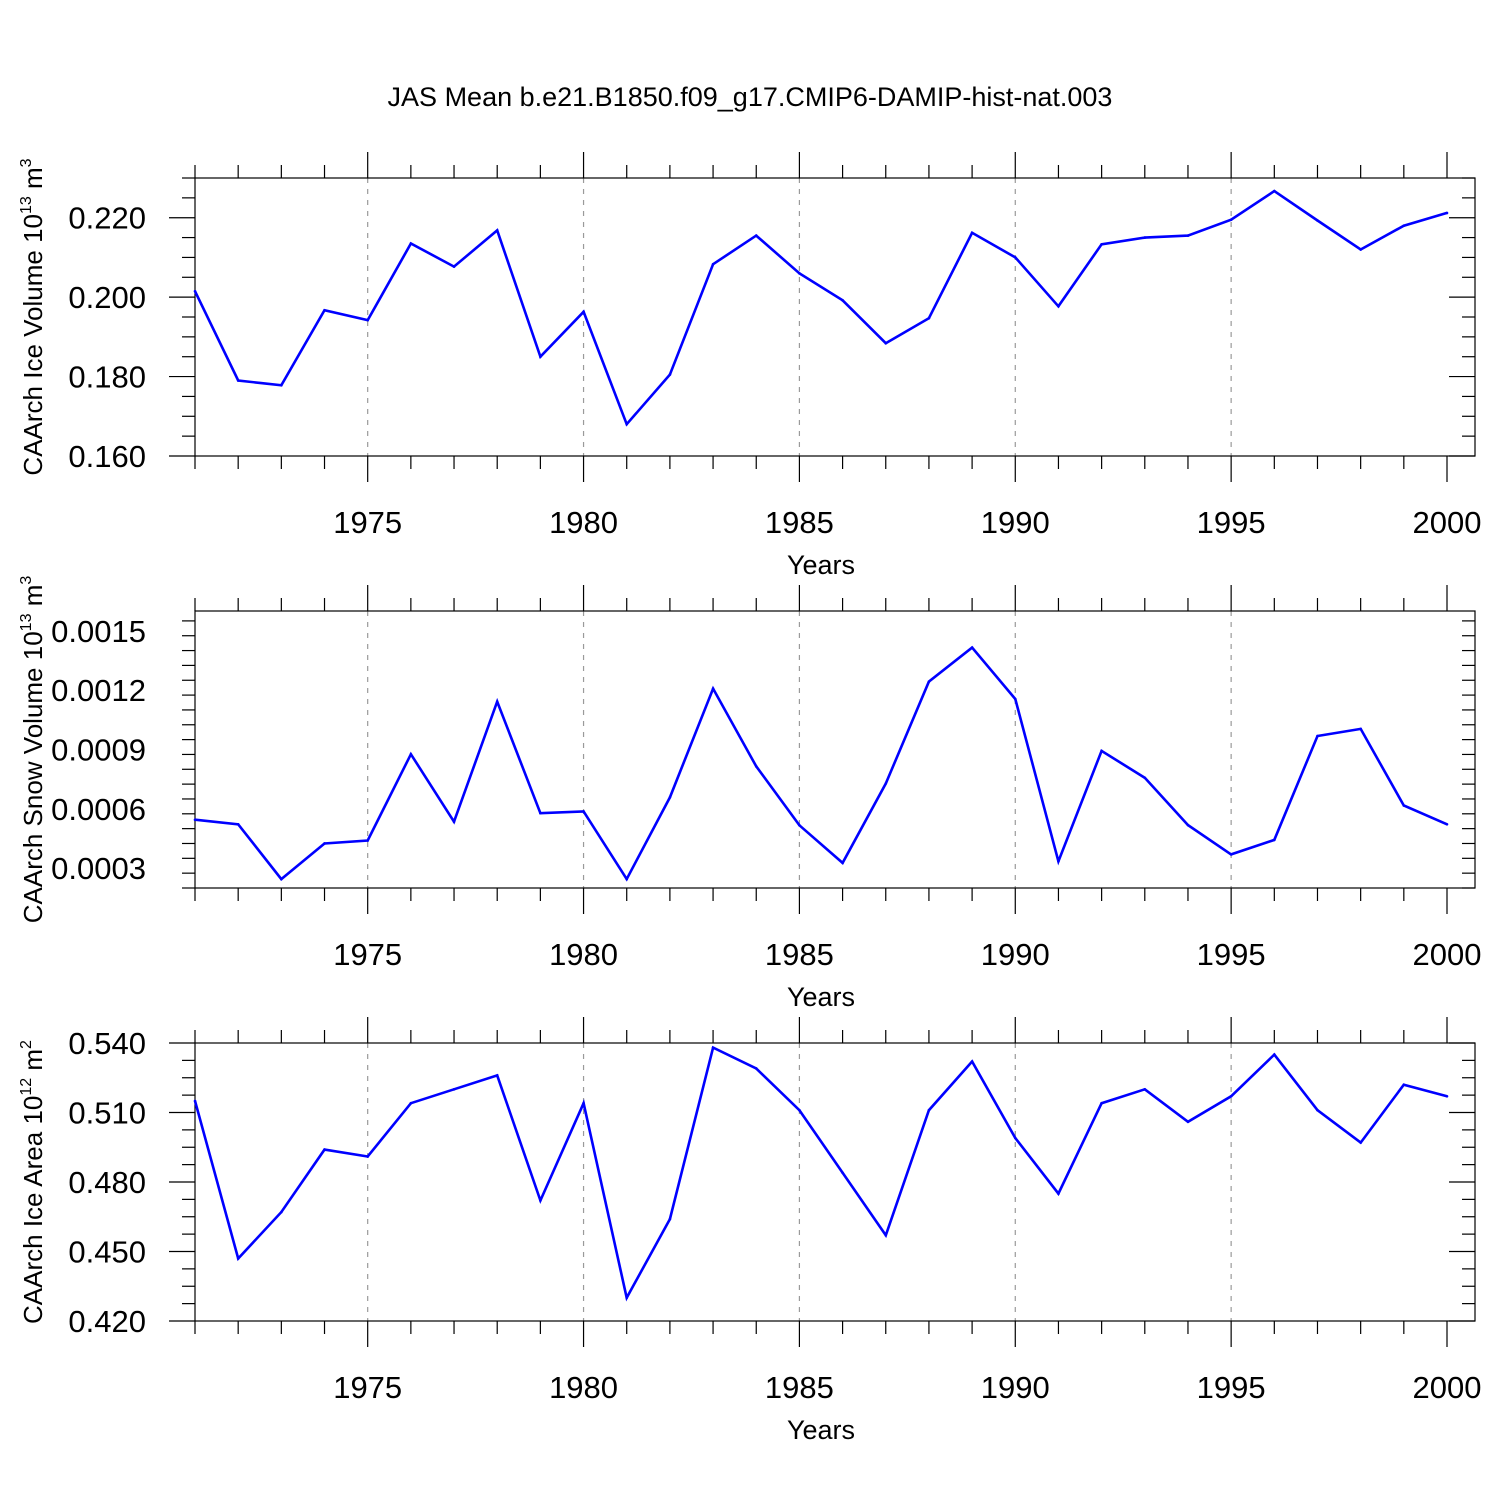 Image resolution: width=1500 pixels, height=1500 pixels. I want to click on y-tick-label: 0.220, so click(107, 218).